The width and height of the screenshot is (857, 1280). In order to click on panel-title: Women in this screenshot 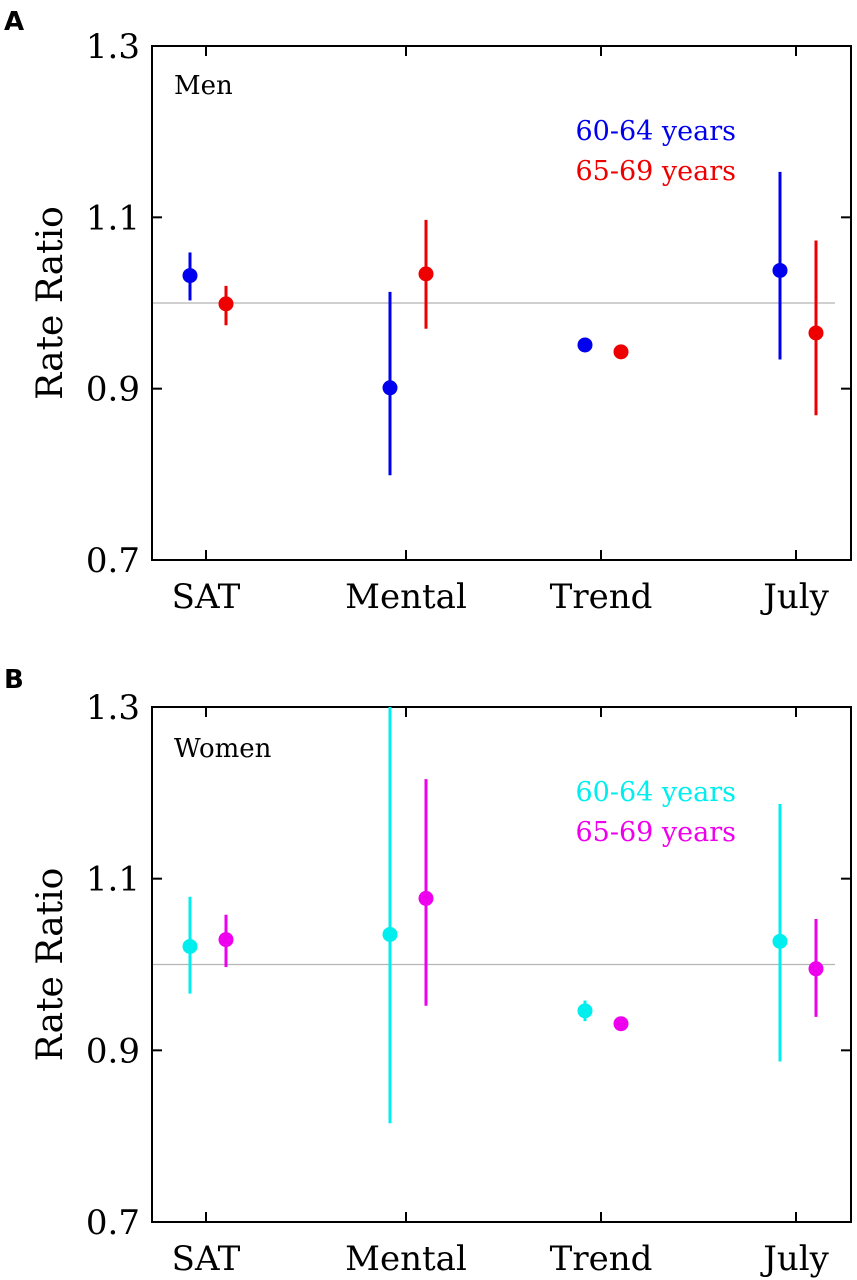, I will do `click(223, 749)`.